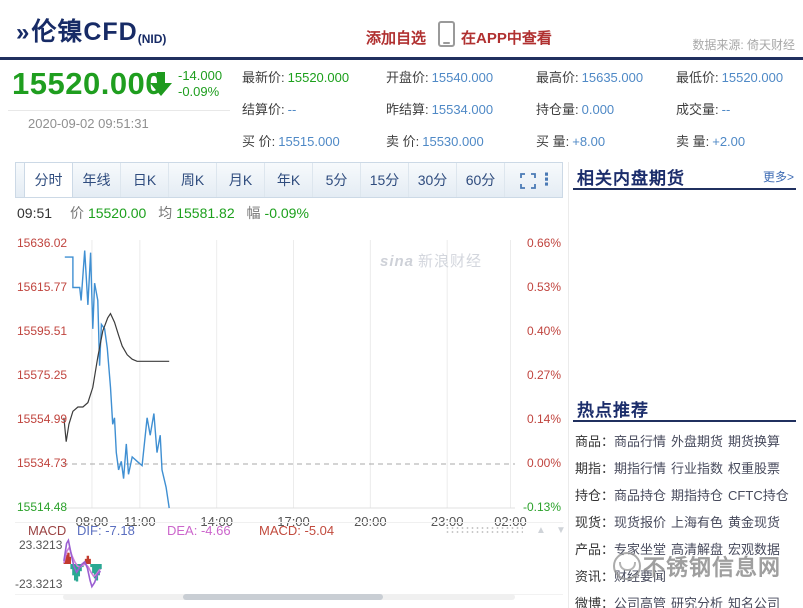 The height and width of the screenshot is (608, 803). Describe the element at coordinates (754, 468) in the screenshot. I see `hot-link: 权重股票` at that location.